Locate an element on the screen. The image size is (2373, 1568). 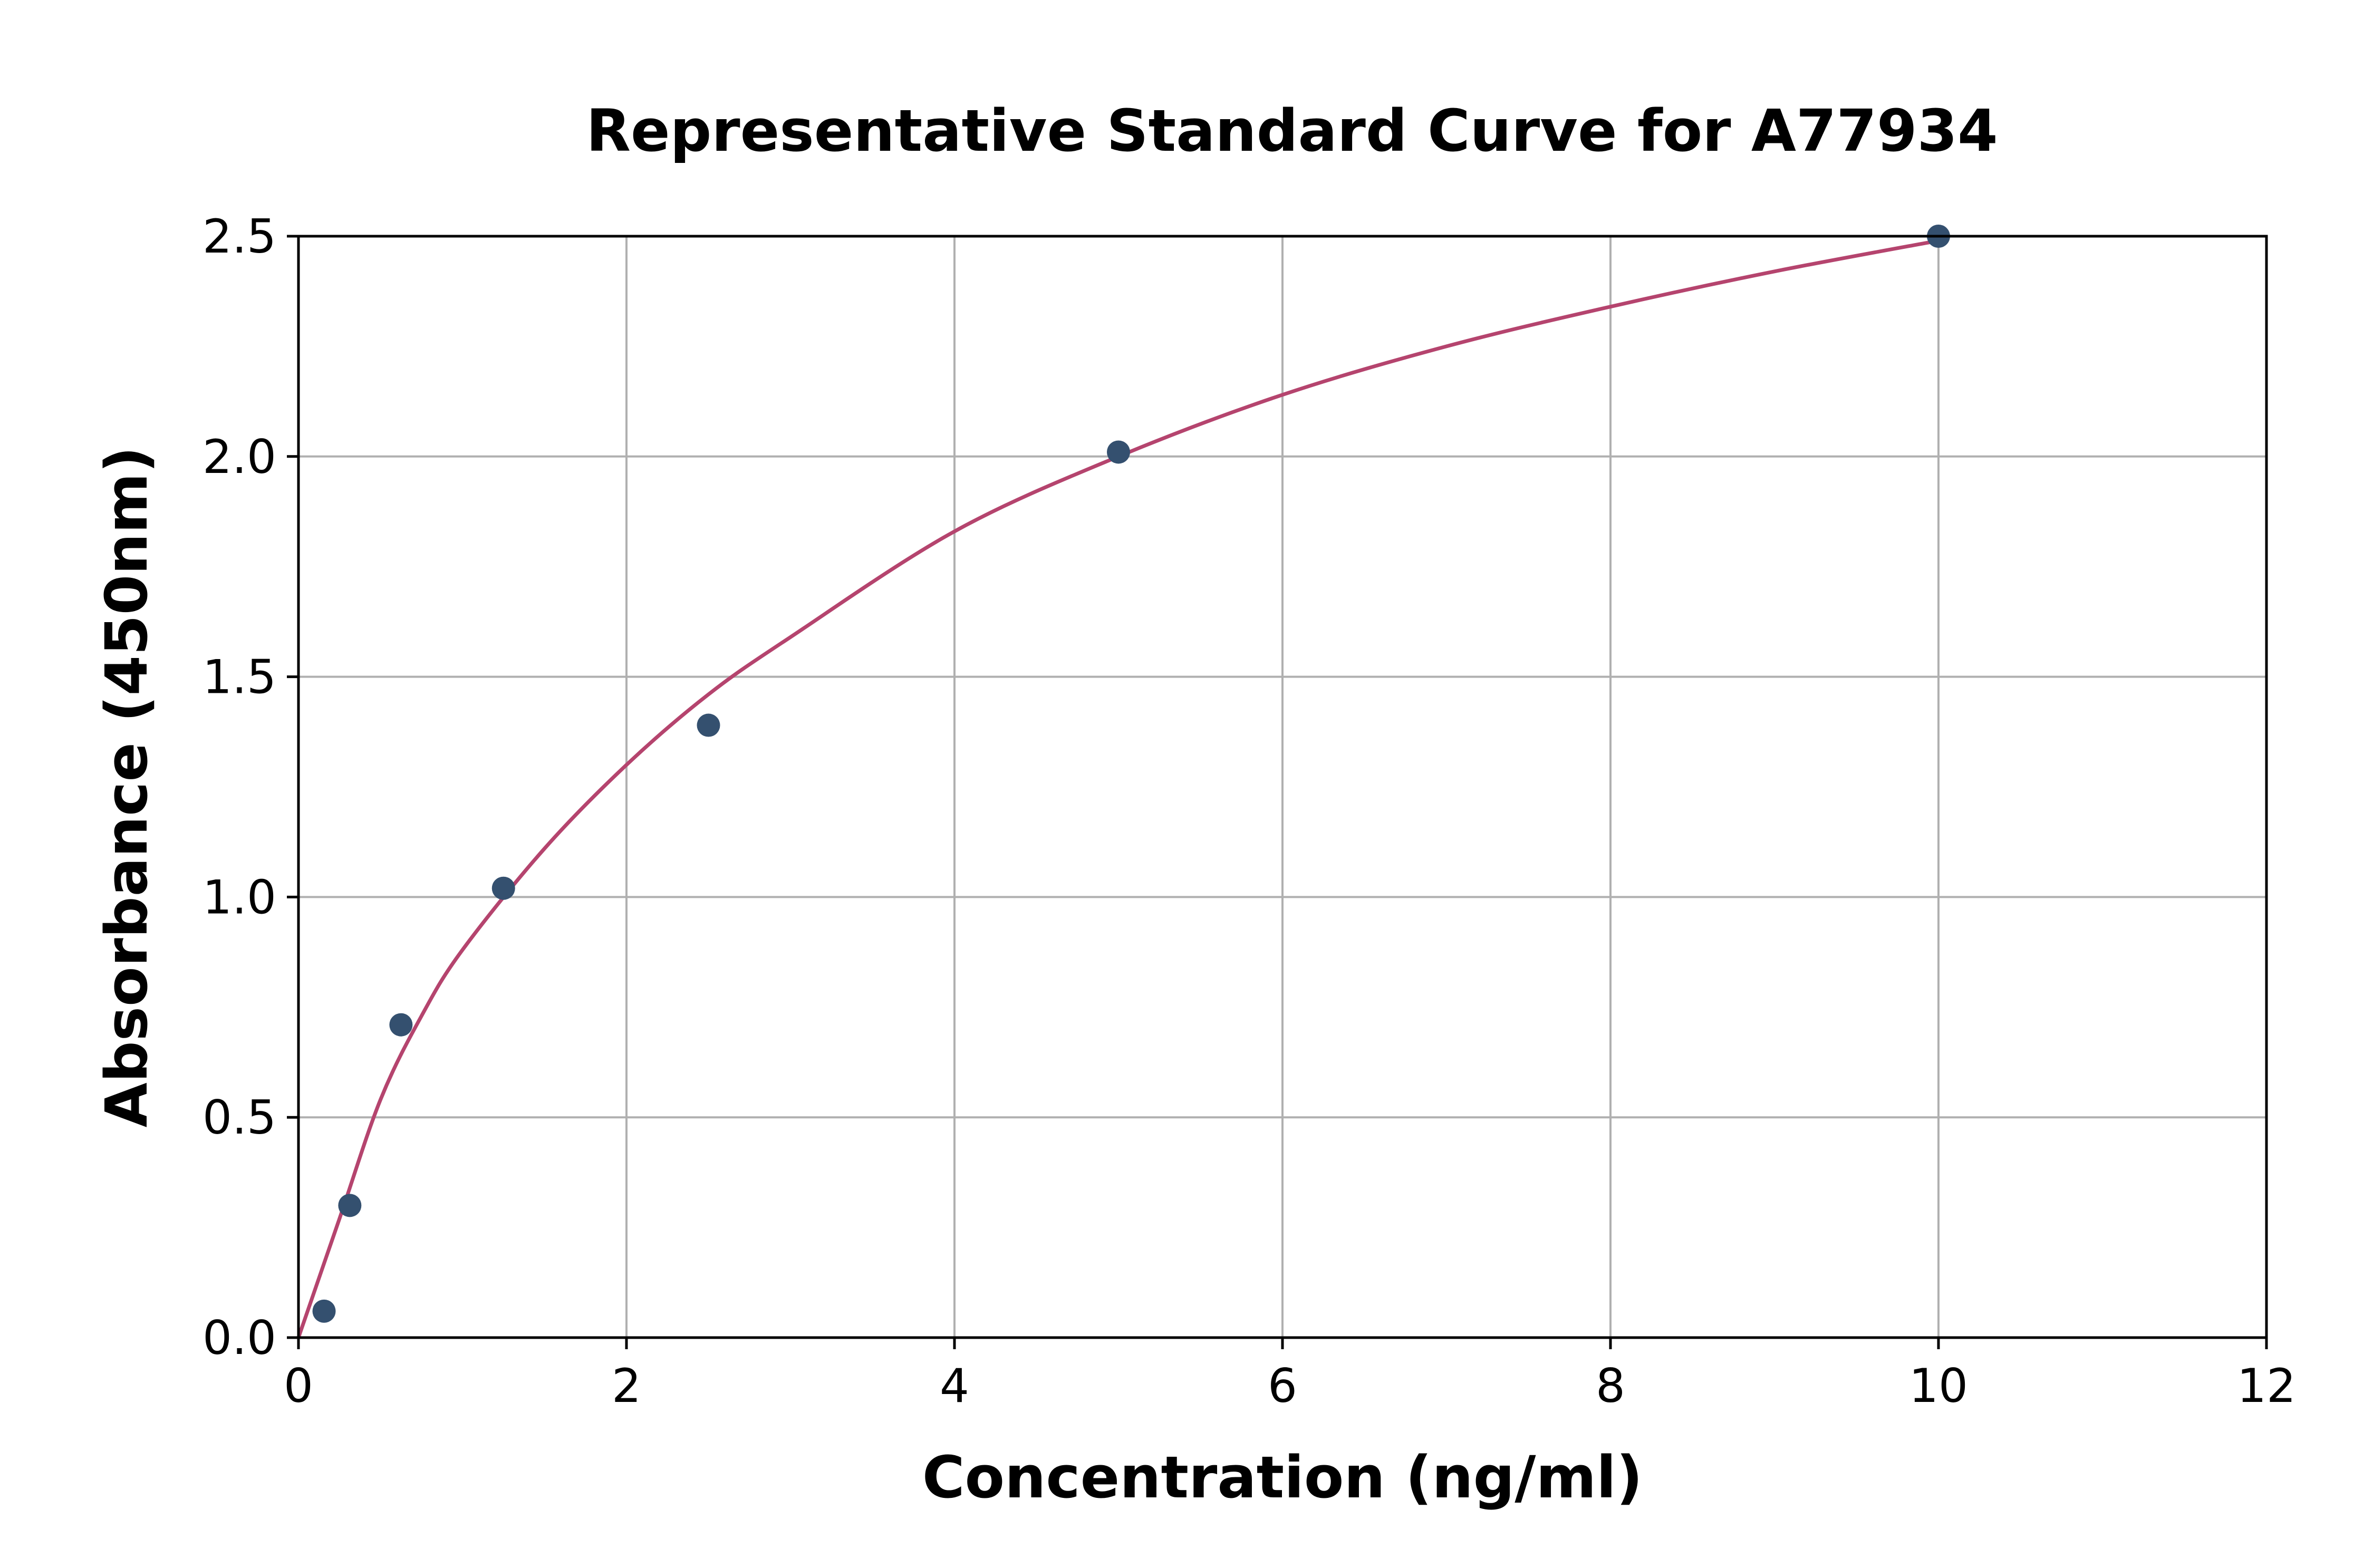
x-tick-label: 6 is located at coordinates (1282, 1386).